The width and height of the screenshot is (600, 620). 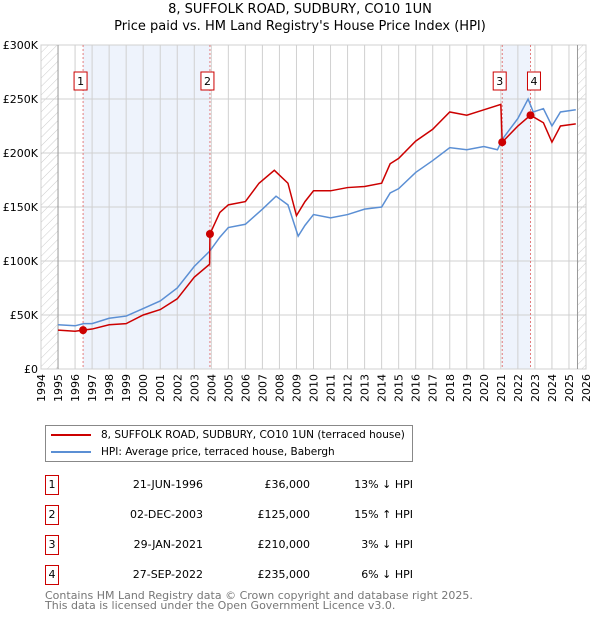 I want to click on x-tick-label: 2002, so click(x=177, y=388).